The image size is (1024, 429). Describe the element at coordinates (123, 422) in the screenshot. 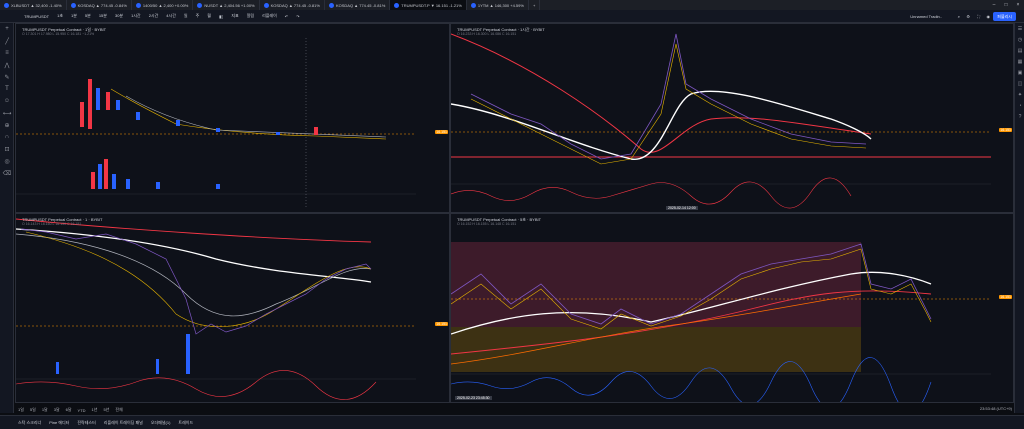

I see `tab-replay-panel: 리플레이 트레이딩 패널` at that location.